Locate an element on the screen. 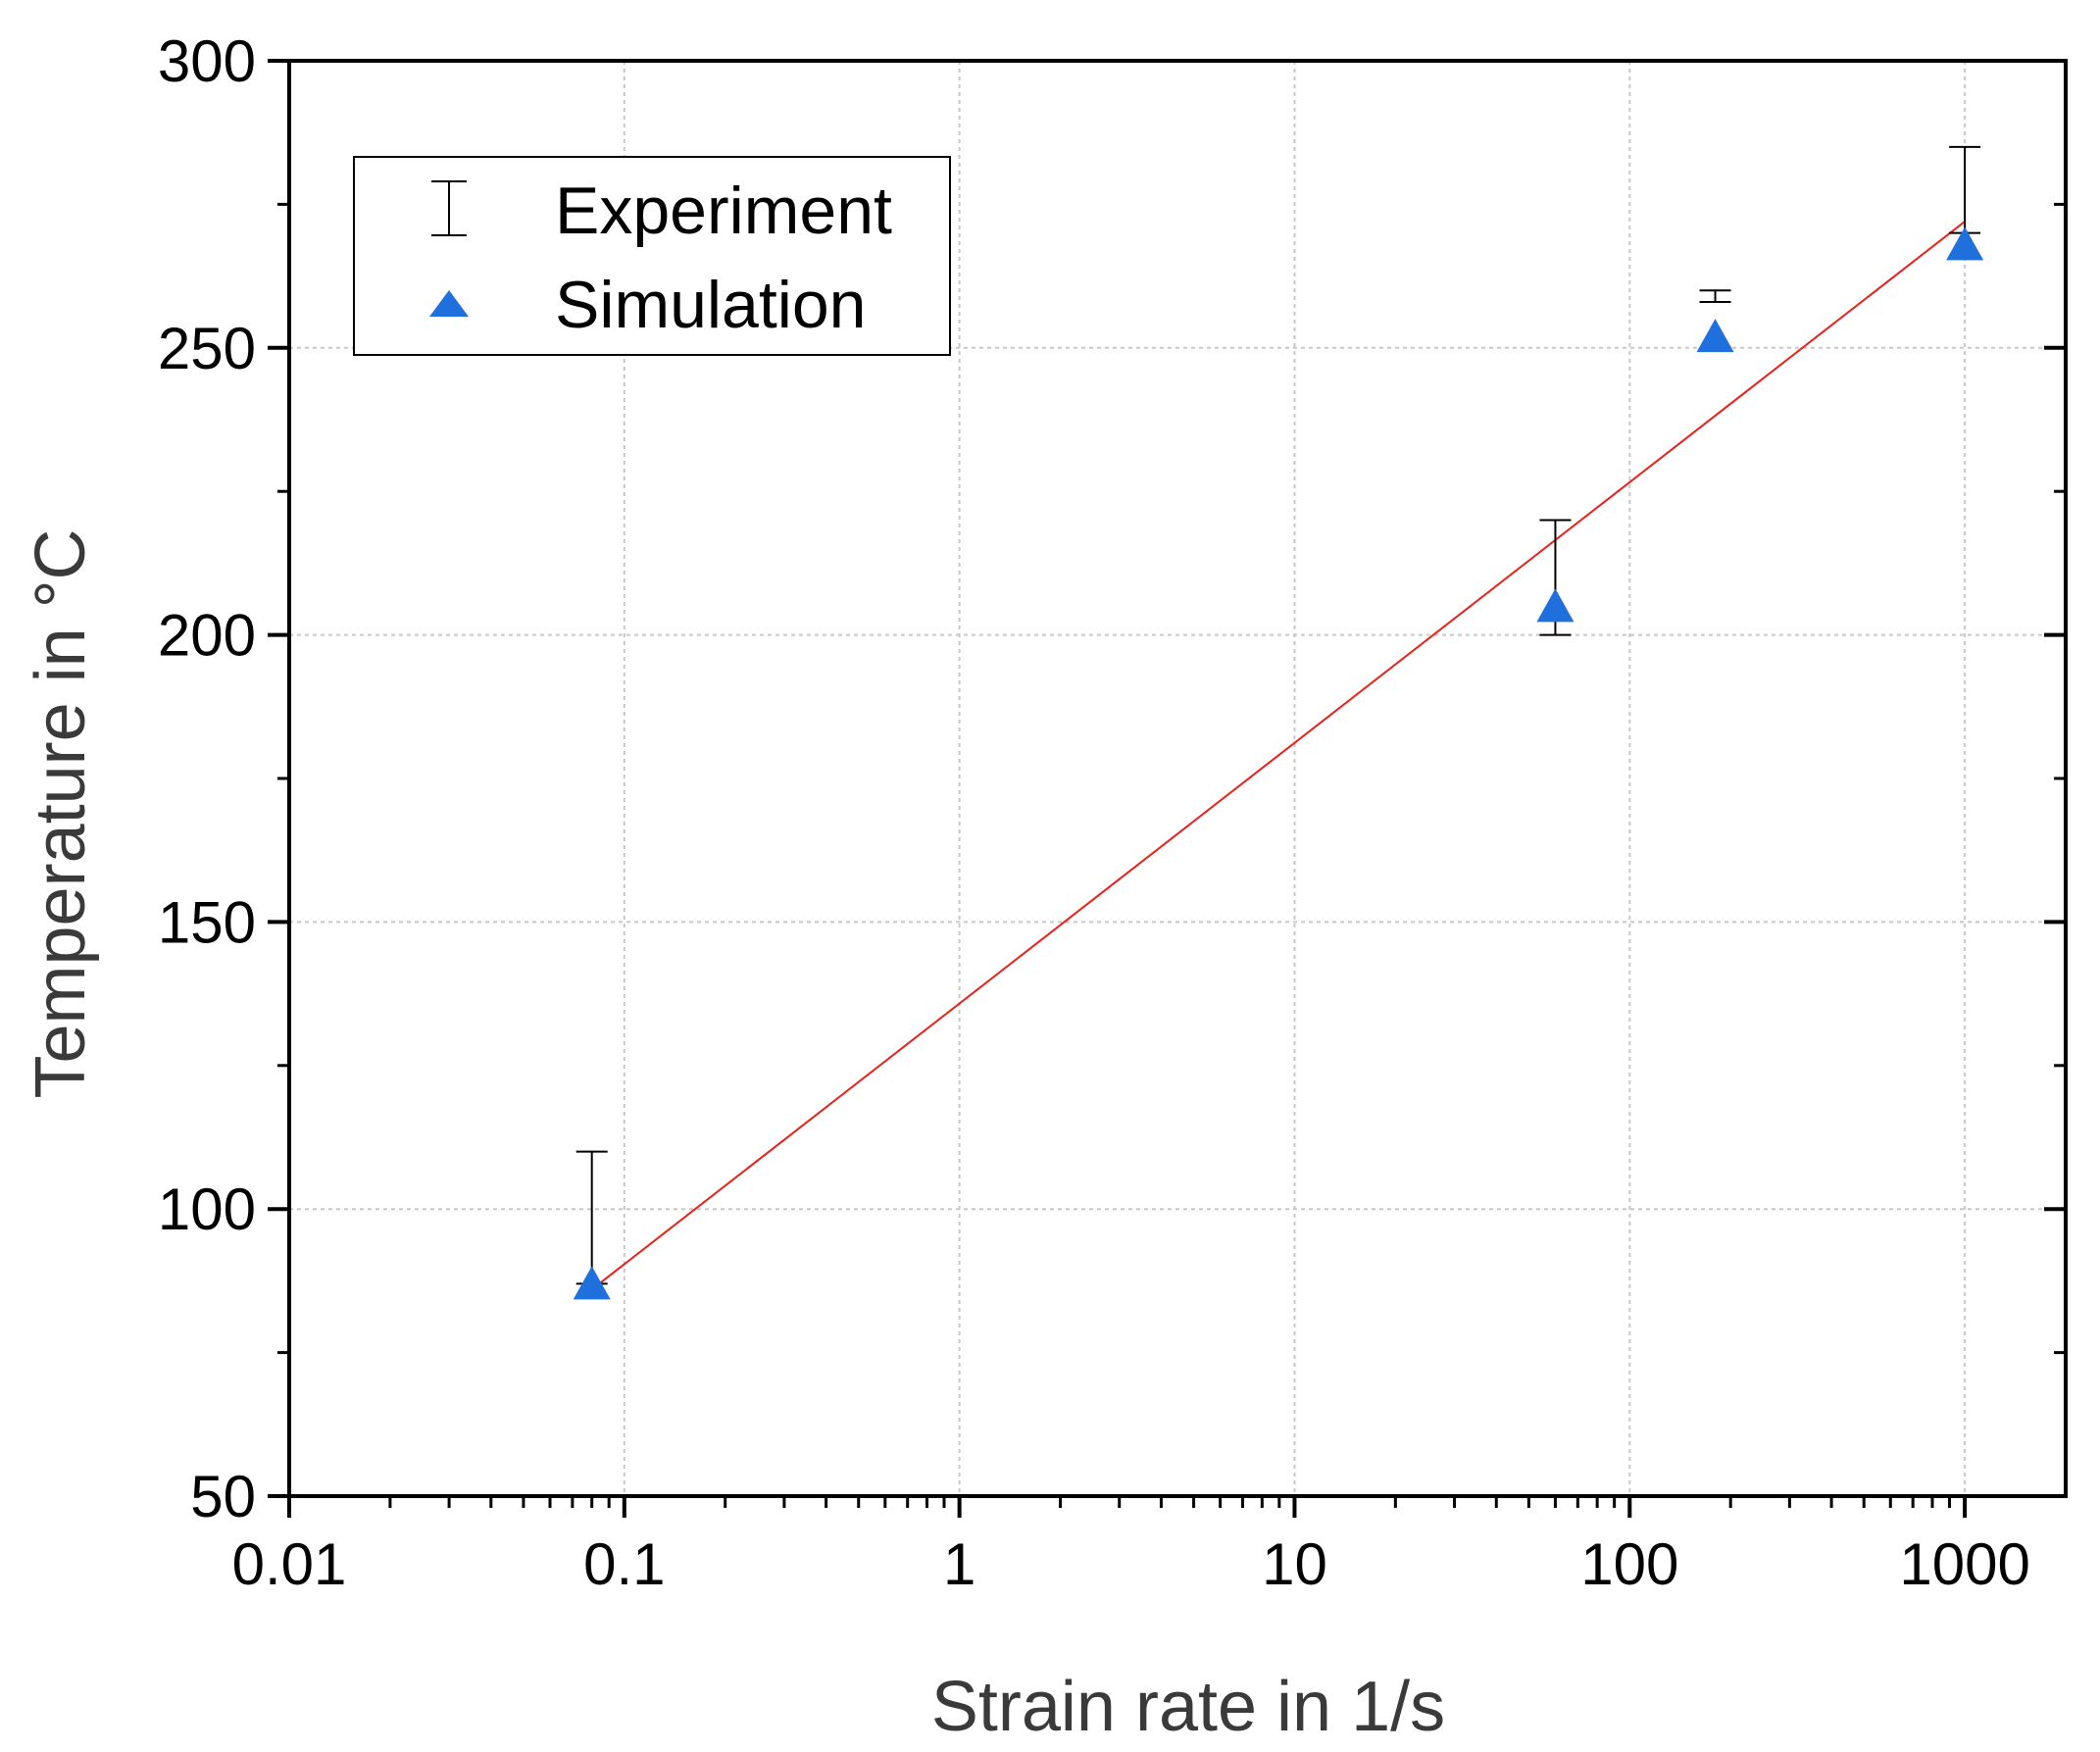  legend: Experiment Simulation is located at coordinates (652, 256).